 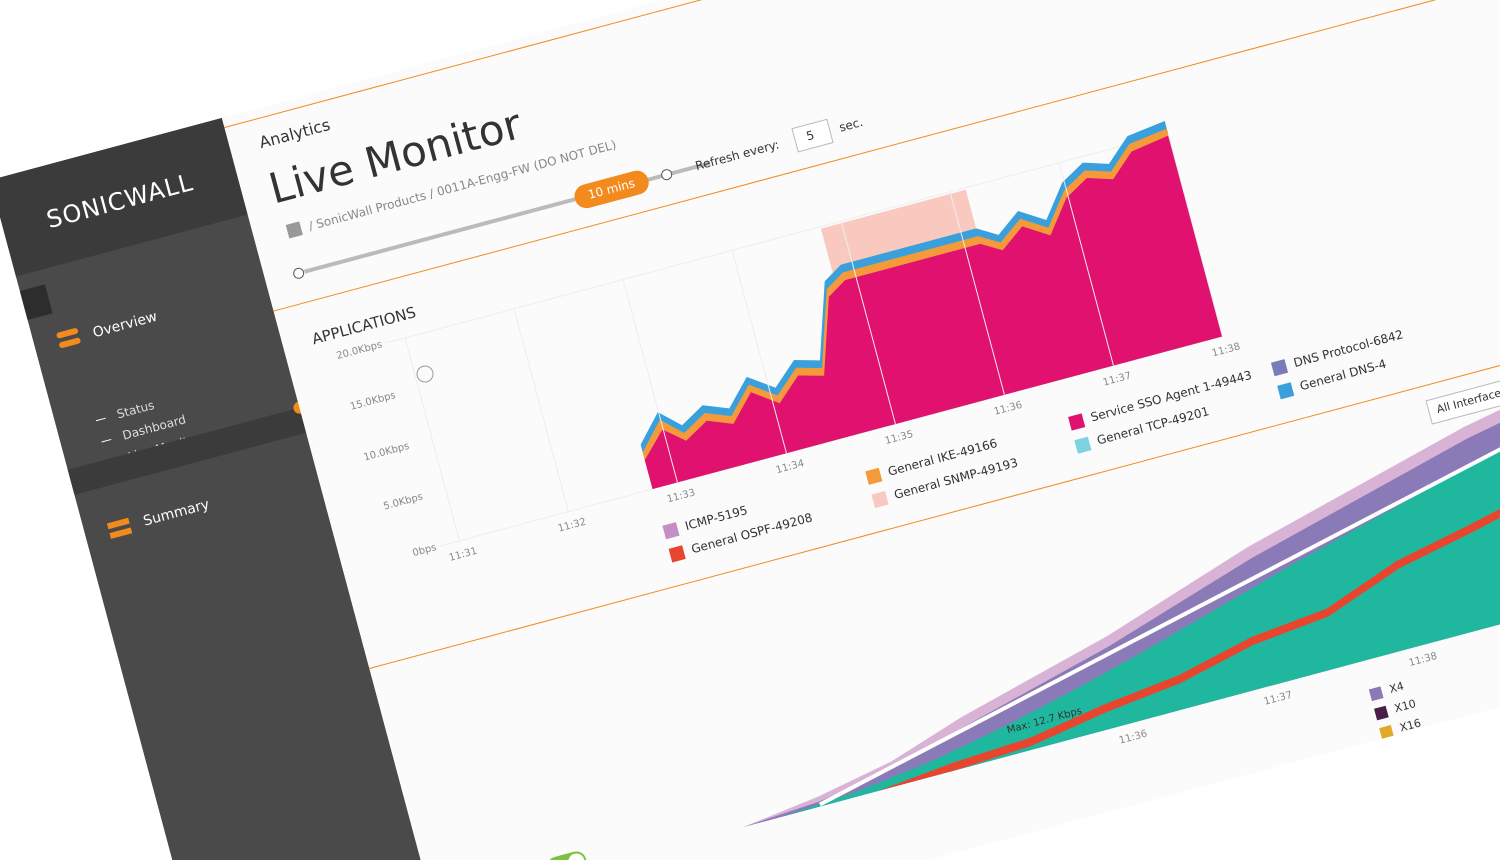 I want to click on bullet, so click(x=100, y=419).